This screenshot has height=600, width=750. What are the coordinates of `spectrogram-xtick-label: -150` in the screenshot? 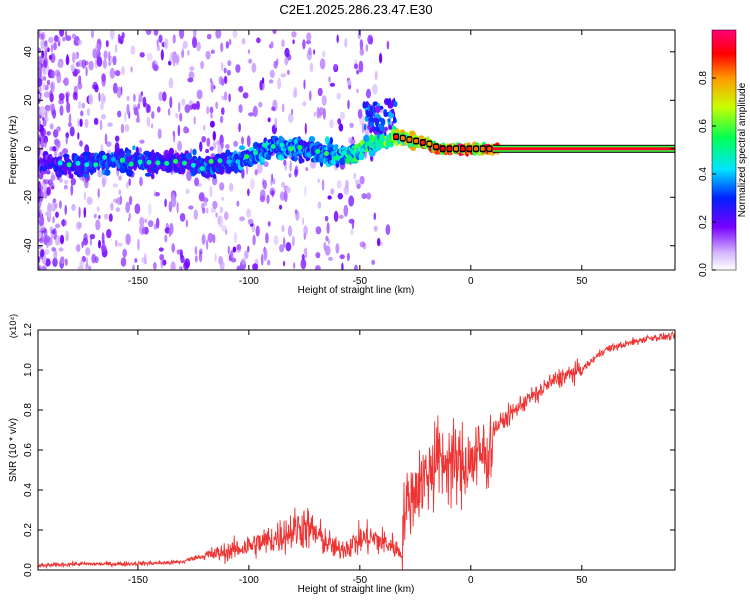 It's located at (138, 281).